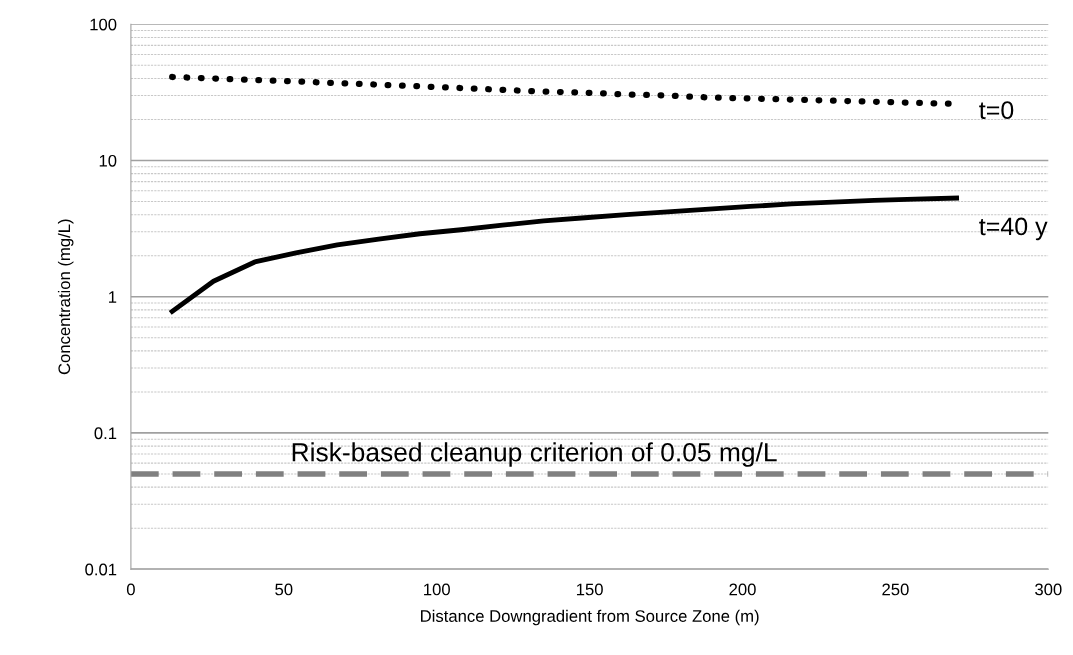 This screenshot has width=1073, height=655. What do you see at coordinates (108, 160) in the screenshot?
I see `y-tick-label: 10` at bounding box center [108, 160].